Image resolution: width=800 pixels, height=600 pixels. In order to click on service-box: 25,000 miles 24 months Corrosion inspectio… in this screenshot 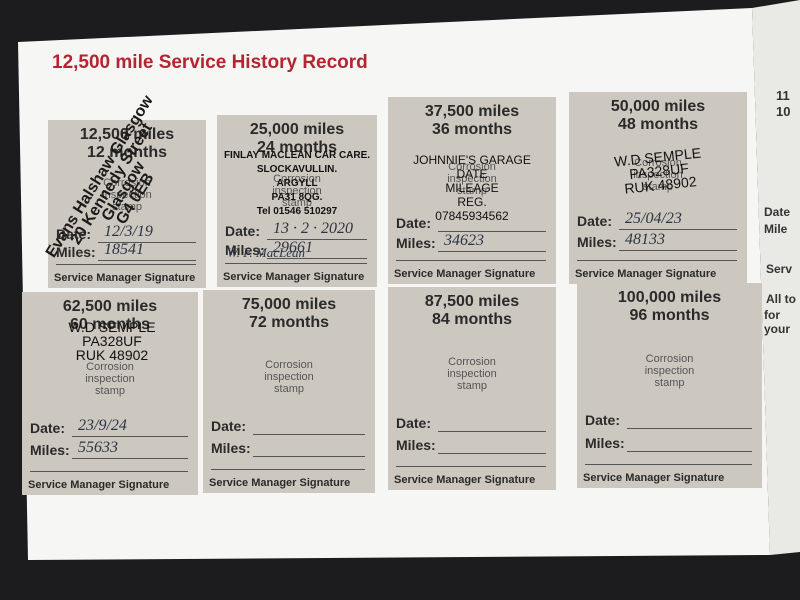, I will do `click(297, 201)`.